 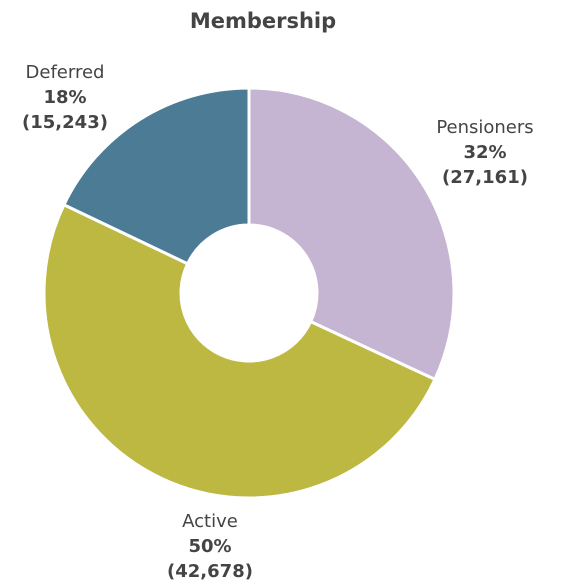 What do you see at coordinates (485, 177) in the screenshot?
I see `value-label: (27,161)` at bounding box center [485, 177].